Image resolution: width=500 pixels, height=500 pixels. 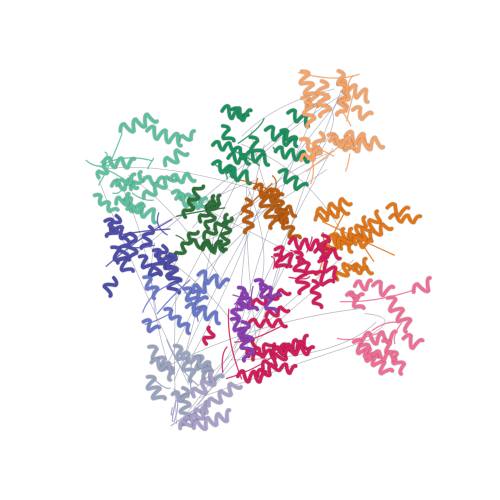 What do you see at coordinates (306, 271) in the screenshot?
I see `subunit-magenta` at bounding box center [306, 271].